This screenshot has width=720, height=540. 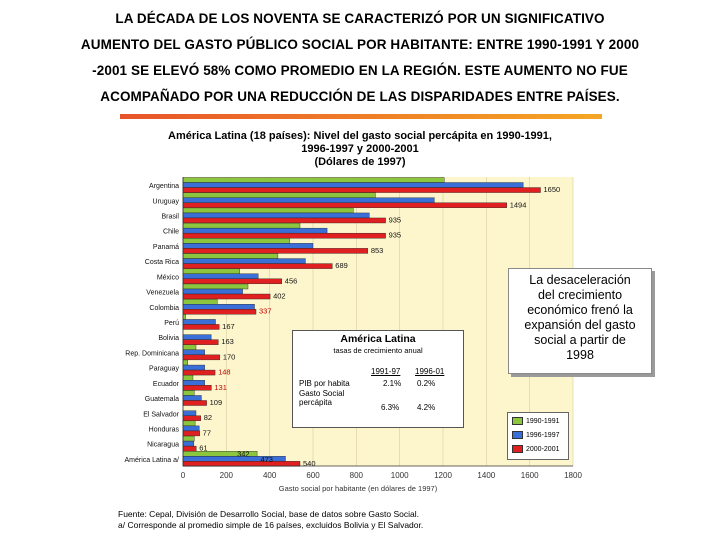 What do you see at coordinates (535, 422) in the screenshot?
I see `legend-item: 1990-1991` at bounding box center [535, 422].